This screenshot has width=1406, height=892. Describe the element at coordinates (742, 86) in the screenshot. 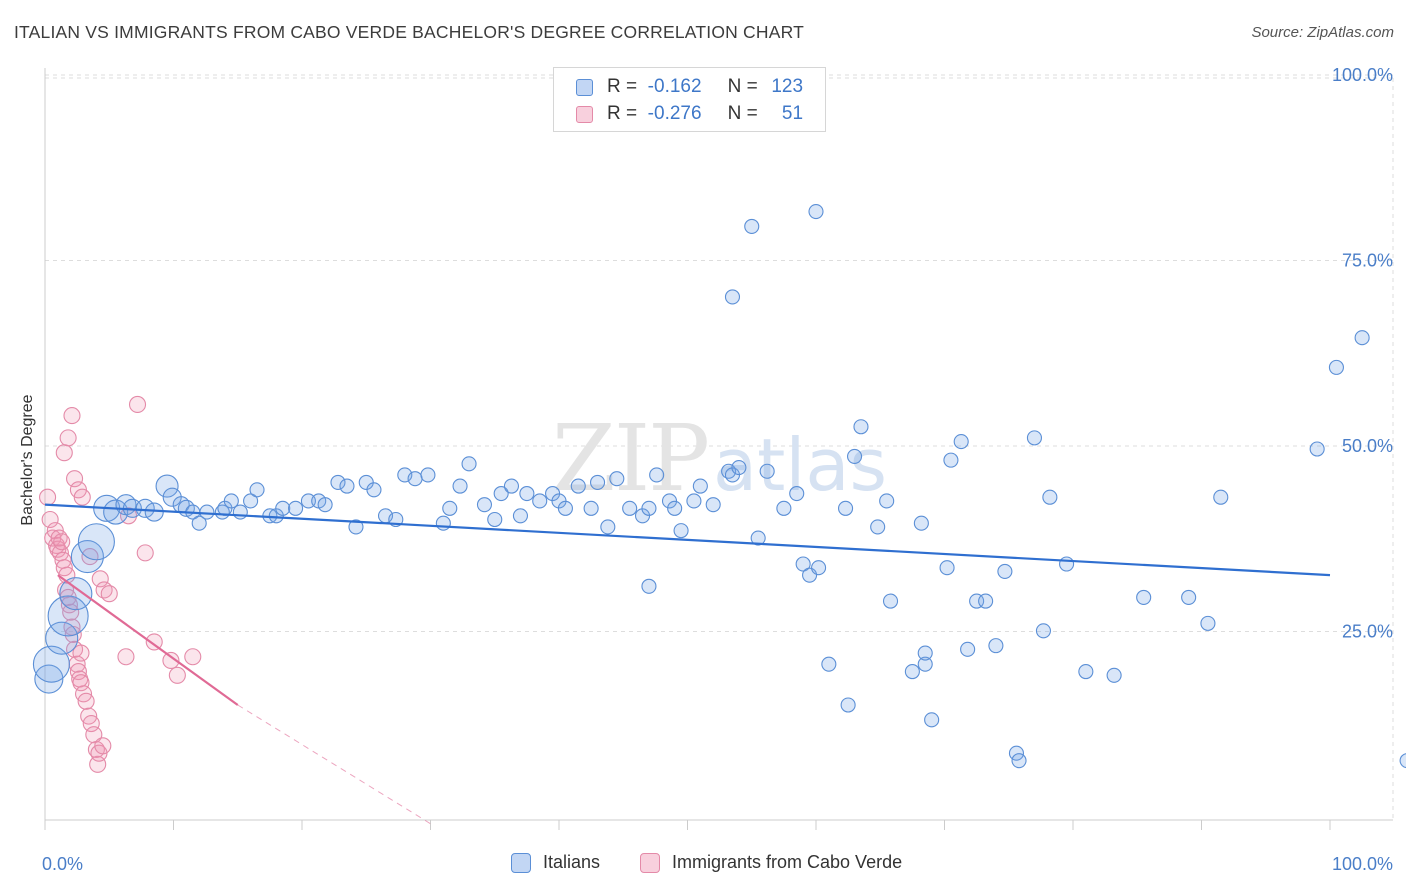

I see `legend-n-label: N =` at that location.